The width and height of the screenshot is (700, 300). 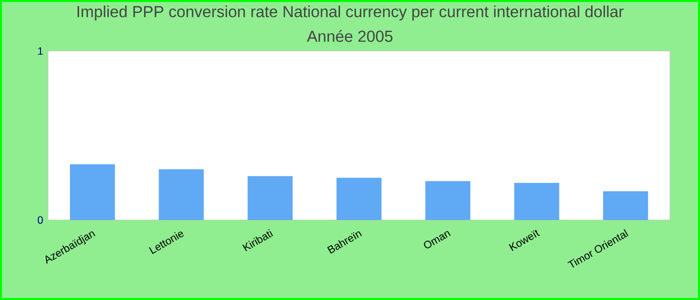 I want to click on chart-subtitle: Année 2005, so click(x=349, y=36).